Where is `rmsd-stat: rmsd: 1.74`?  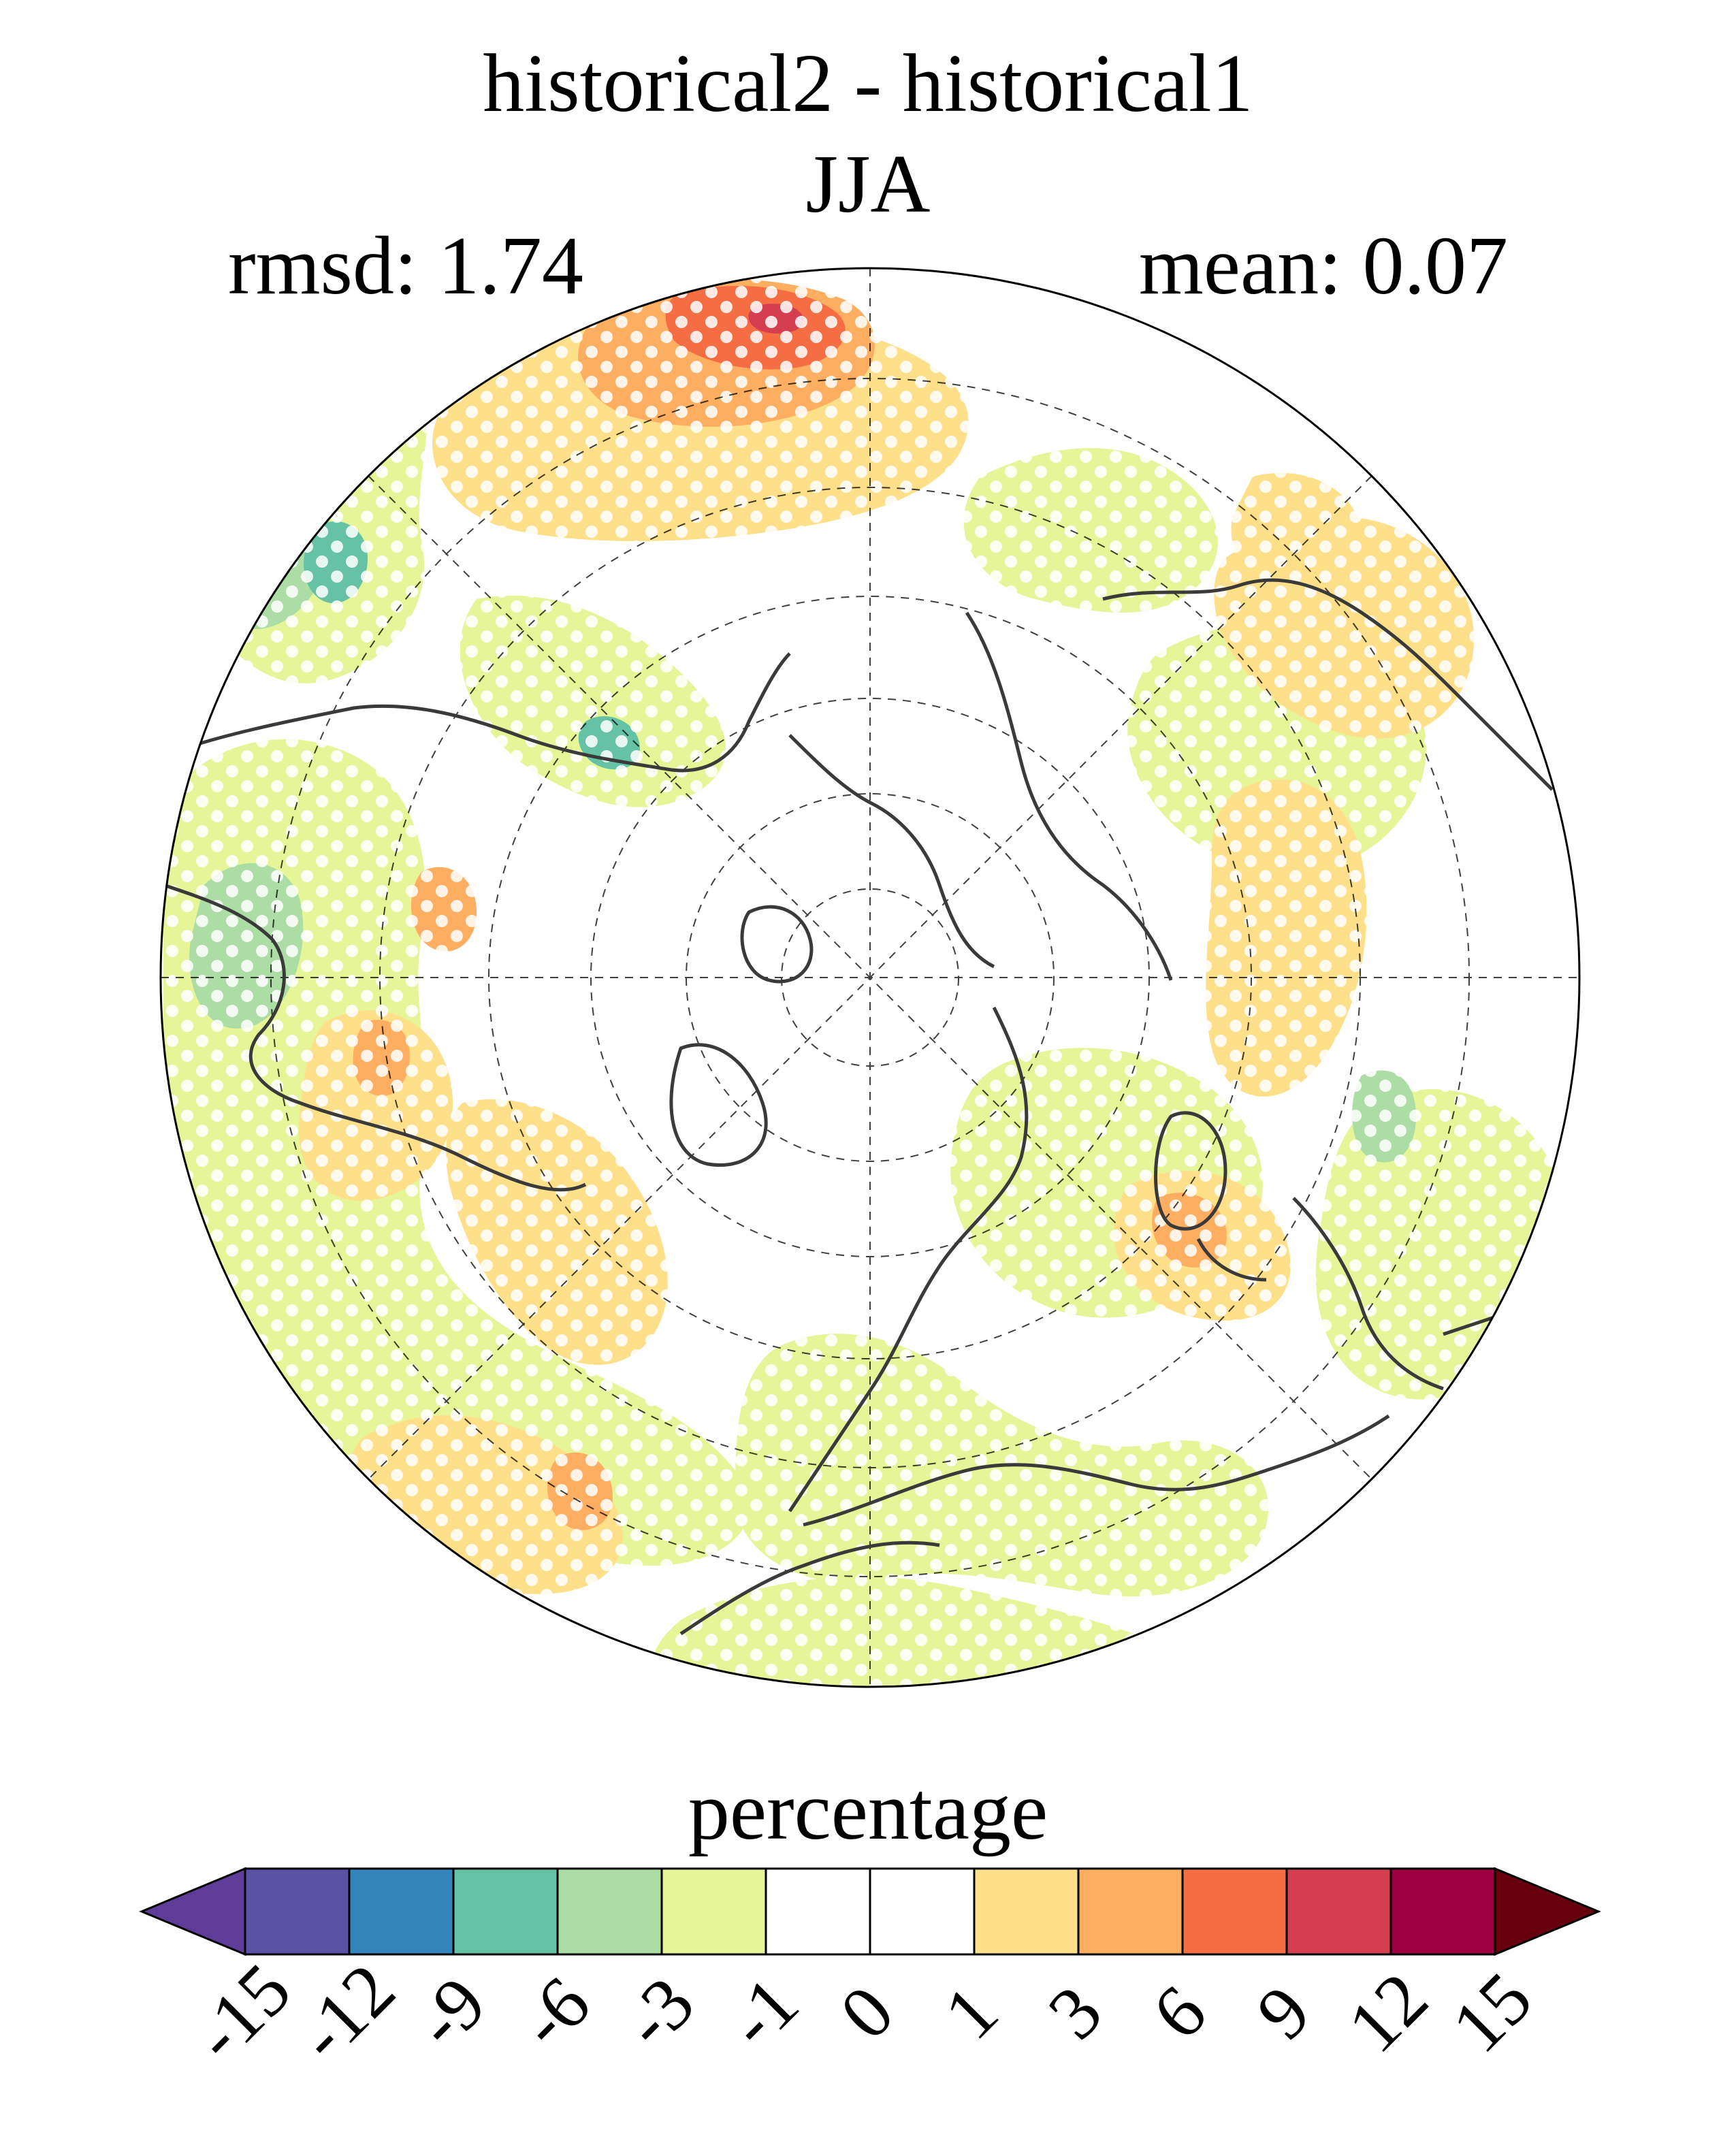
rmsd-stat: rmsd: 1.74 is located at coordinates (405, 266).